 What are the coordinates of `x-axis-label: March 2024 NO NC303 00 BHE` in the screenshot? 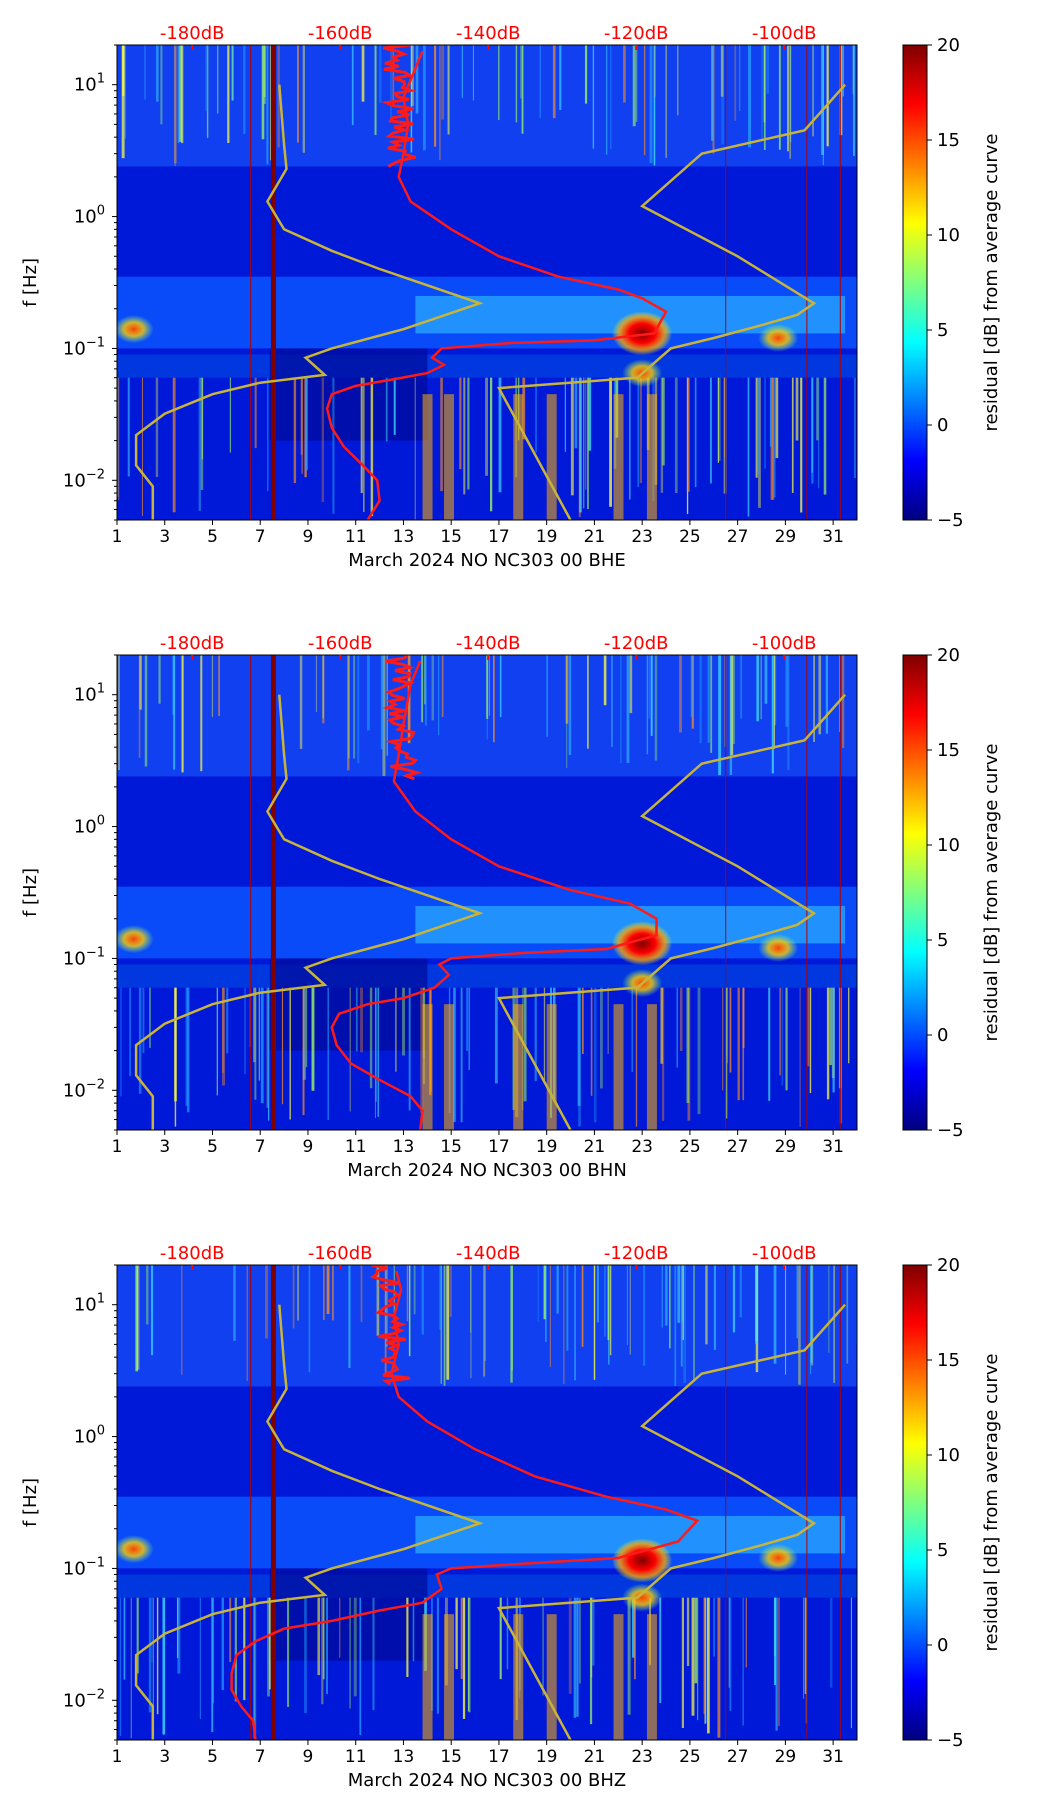 It's located at (486, 560).